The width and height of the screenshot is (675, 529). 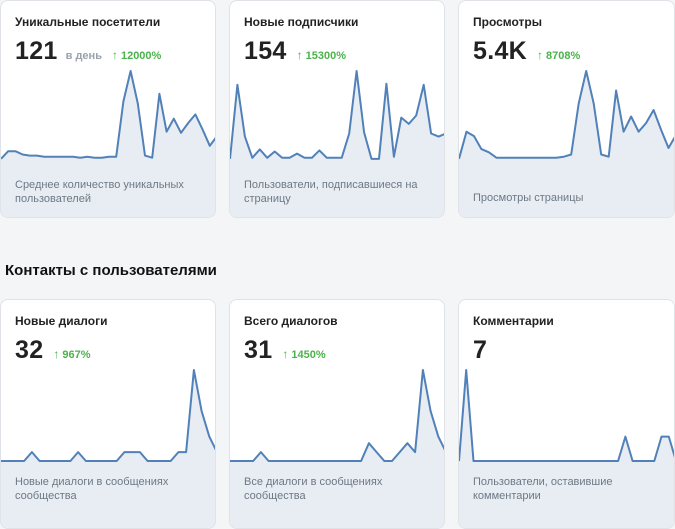 What do you see at coordinates (508, 22) in the screenshot?
I see `card-title: Просмотры` at bounding box center [508, 22].